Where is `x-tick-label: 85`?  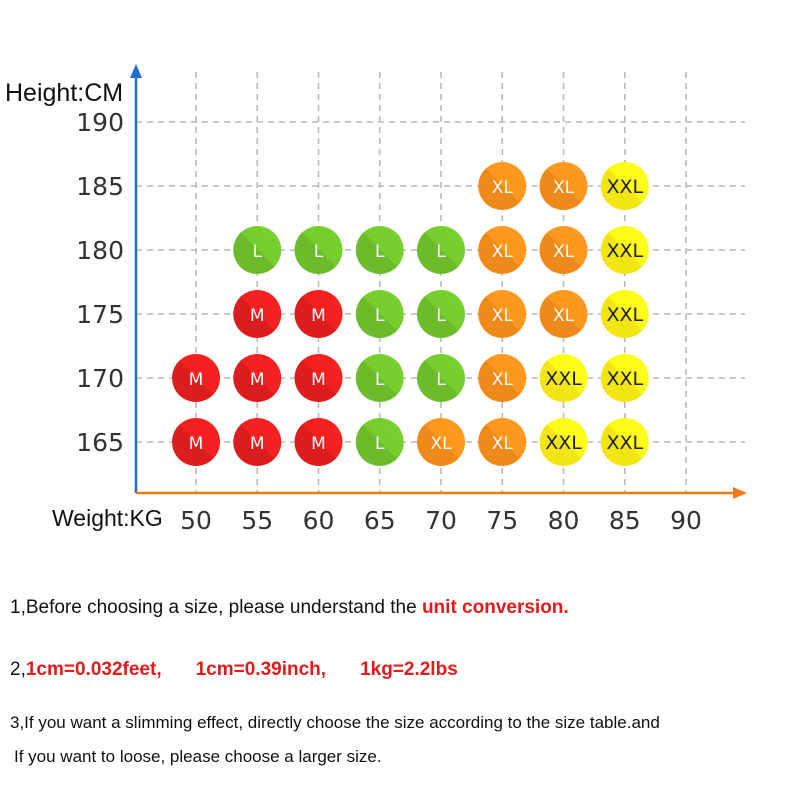
x-tick-label: 85 is located at coordinates (625, 520).